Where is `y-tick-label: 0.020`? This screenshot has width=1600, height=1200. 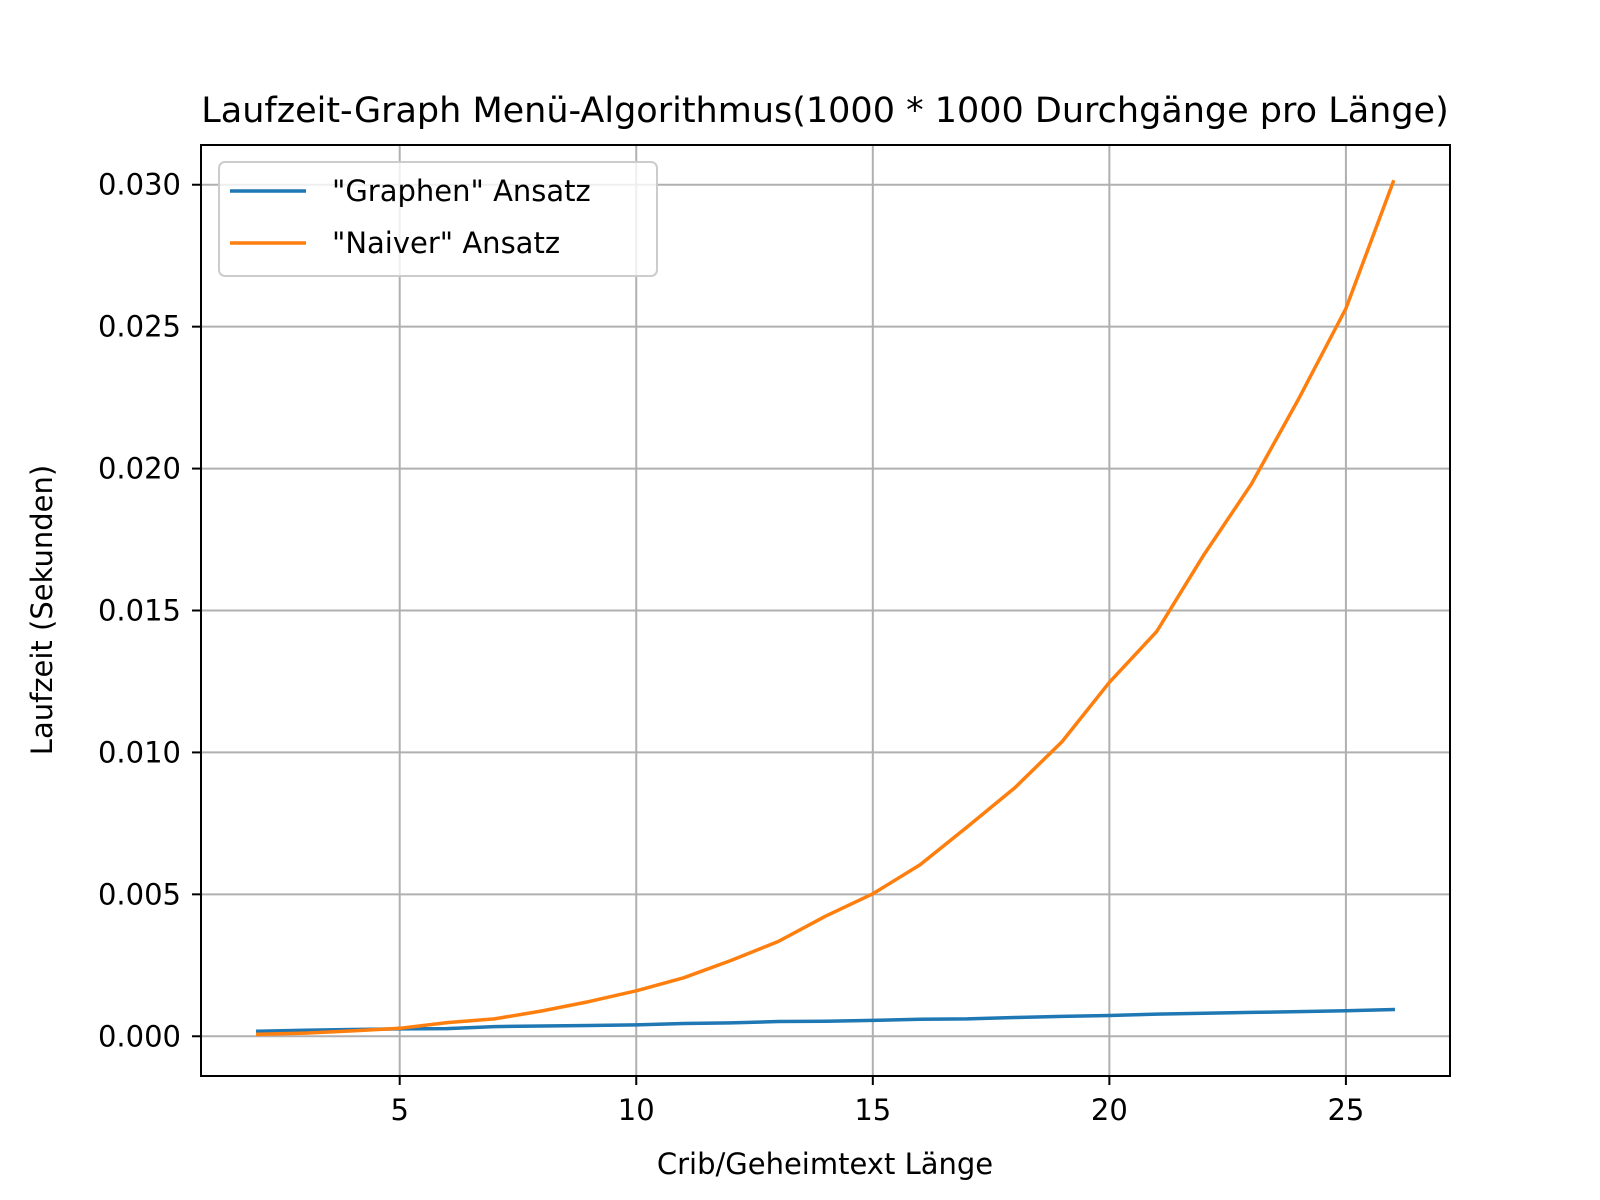 y-tick-label: 0.020 is located at coordinates (139, 469).